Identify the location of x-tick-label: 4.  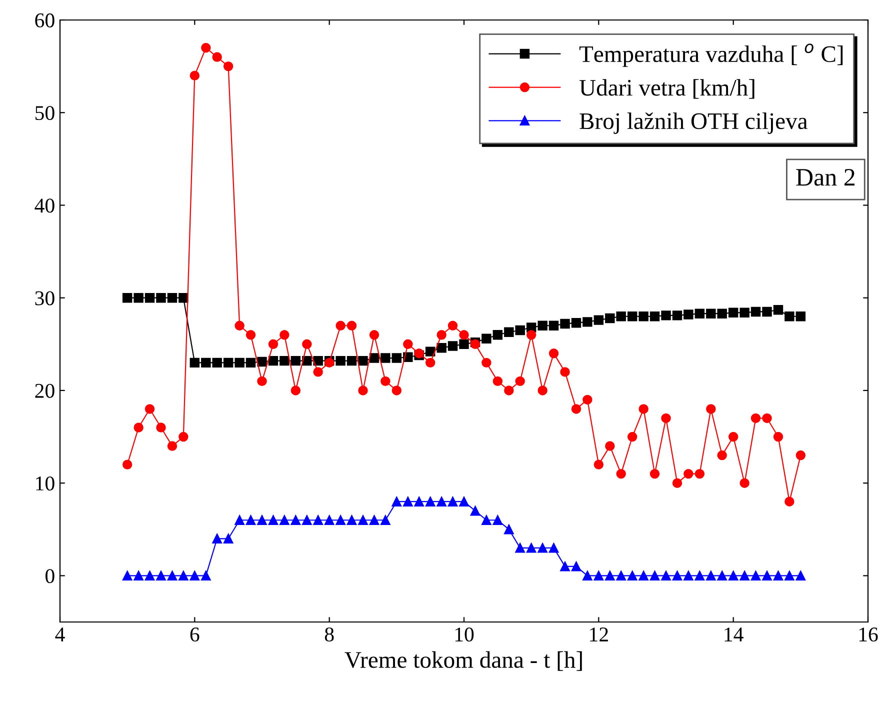
(60, 635).